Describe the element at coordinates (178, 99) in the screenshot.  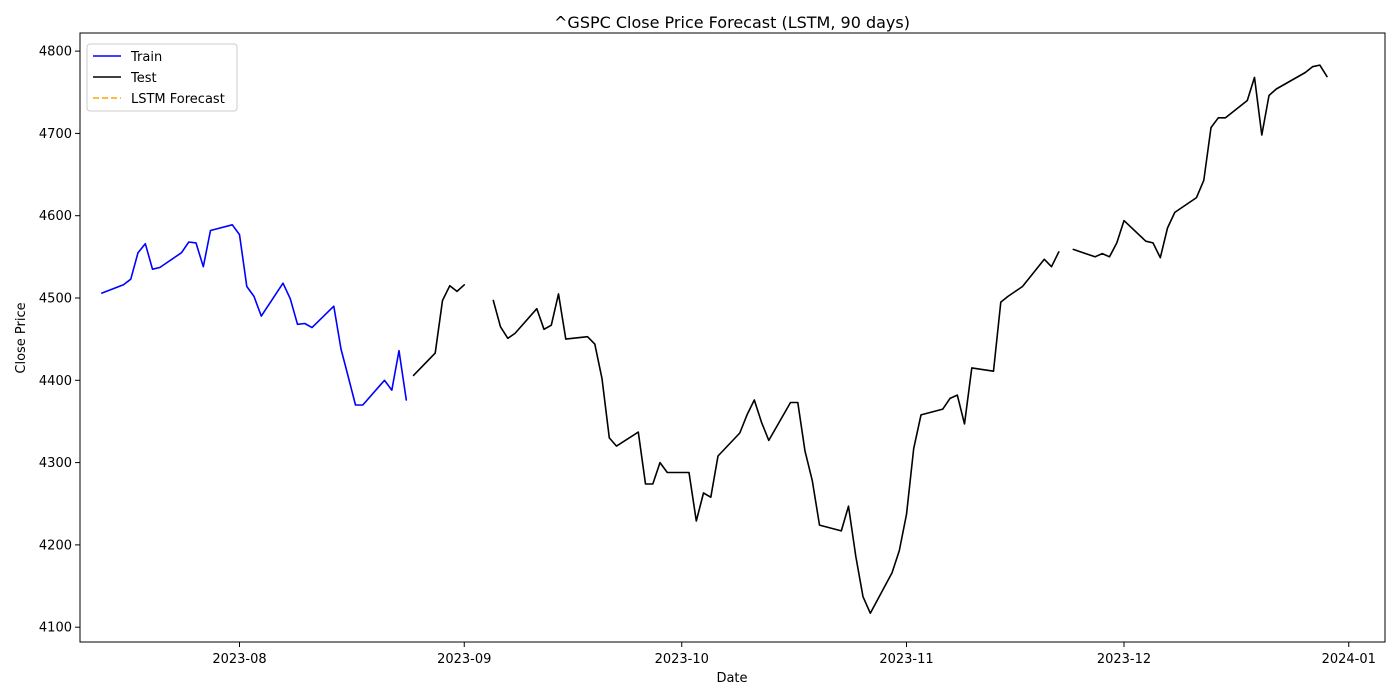
I see `legend-label-lstm-forecast: LSTM Forecast` at that location.